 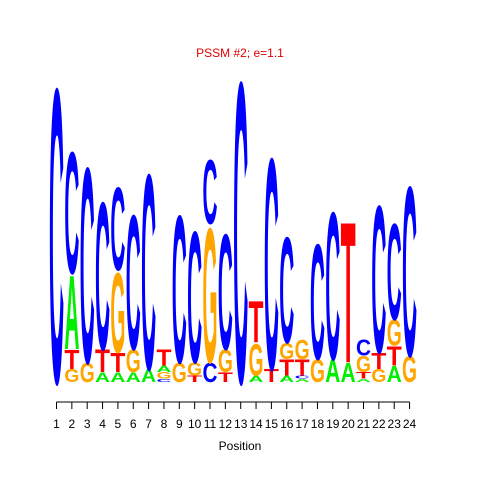 What do you see at coordinates (163, 376) in the screenshot?
I see `glyph-G-pos-8: G` at bounding box center [163, 376].